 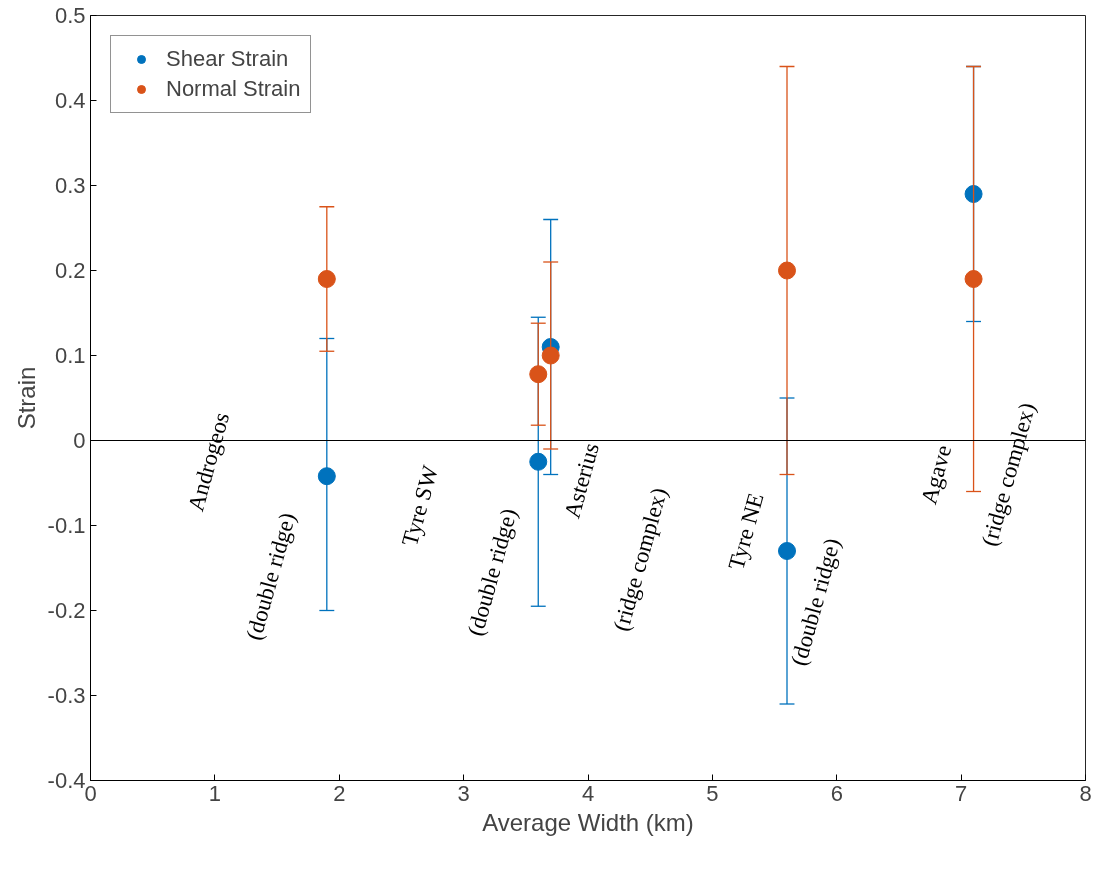 What do you see at coordinates (712, 793) in the screenshot?
I see `x-tick-label: 5` at bounding box center [712, 793].